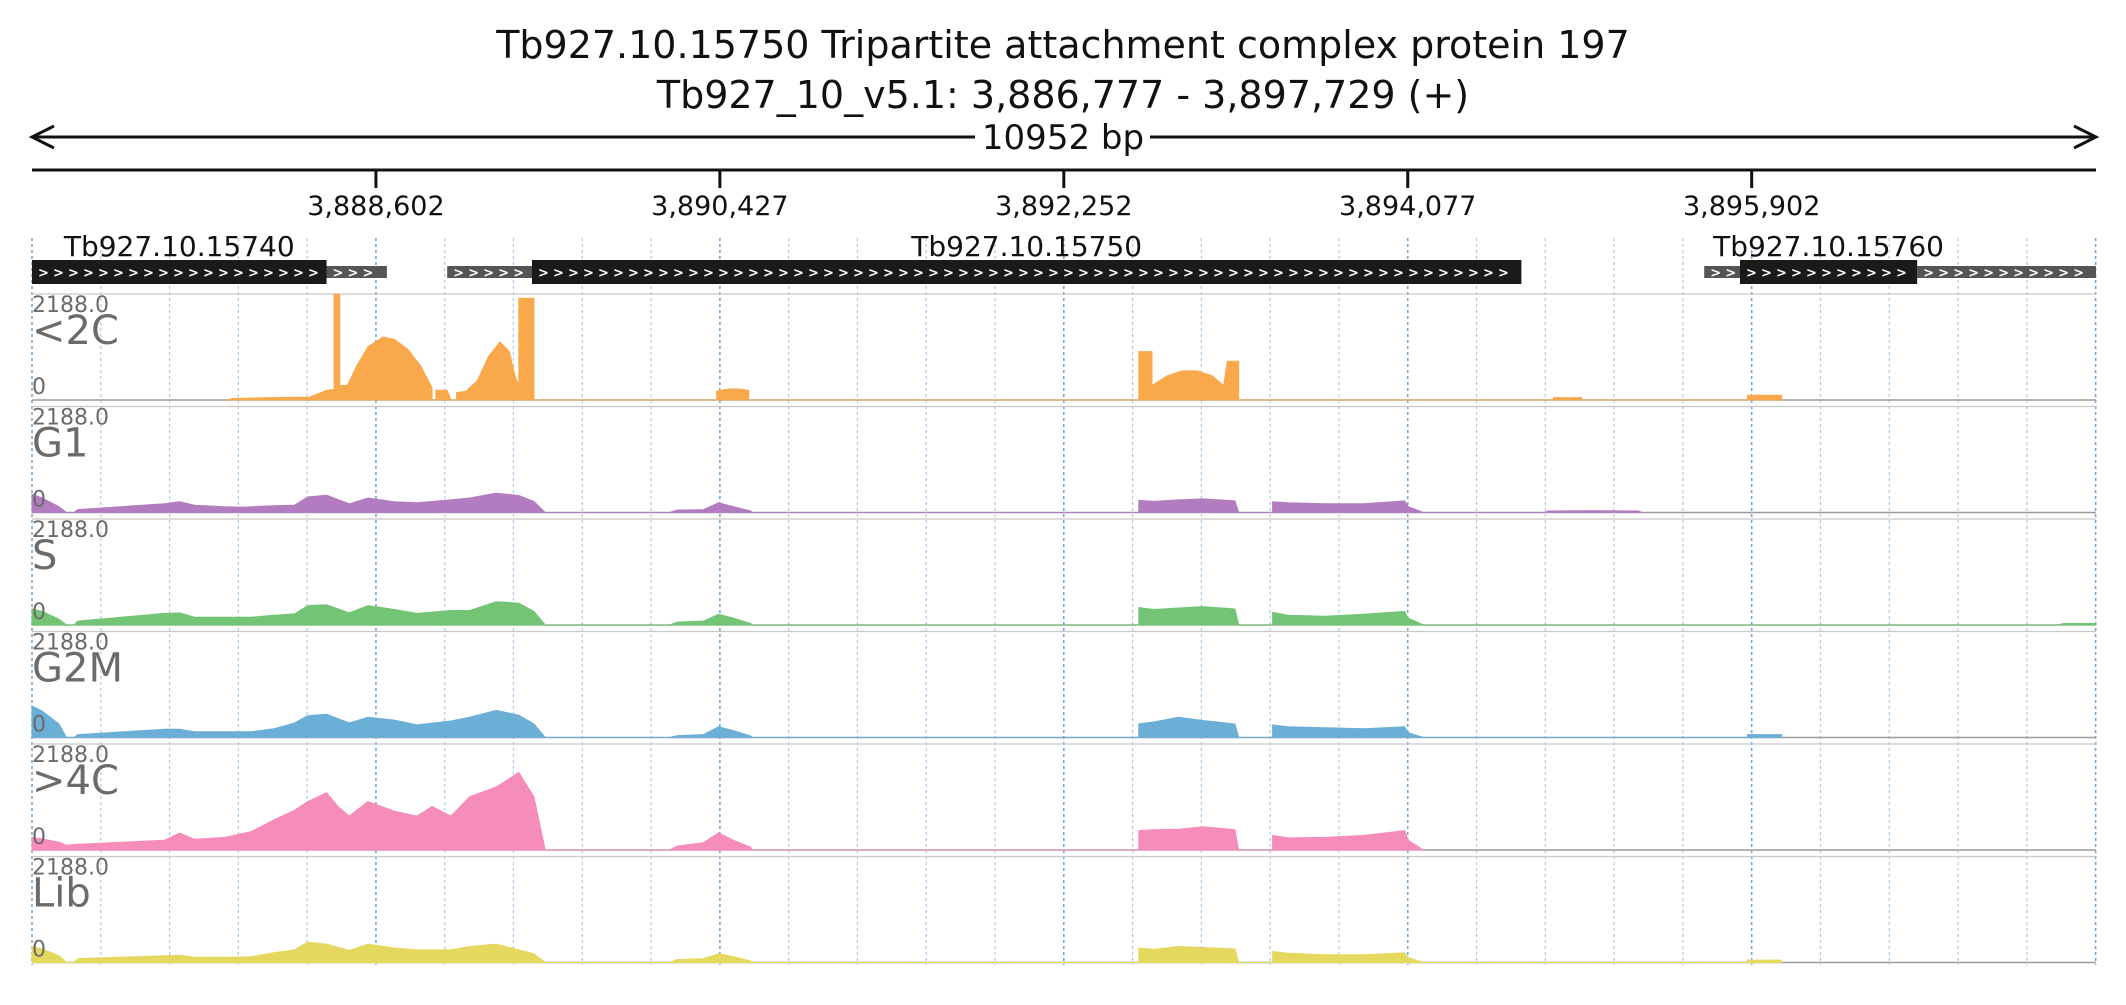 The image size is (2126, 1005). I want to click on chart-subtitle: Tb927_10_v5.1: 3,886,777 - 3,897,729 (+), so click(1062, 95).